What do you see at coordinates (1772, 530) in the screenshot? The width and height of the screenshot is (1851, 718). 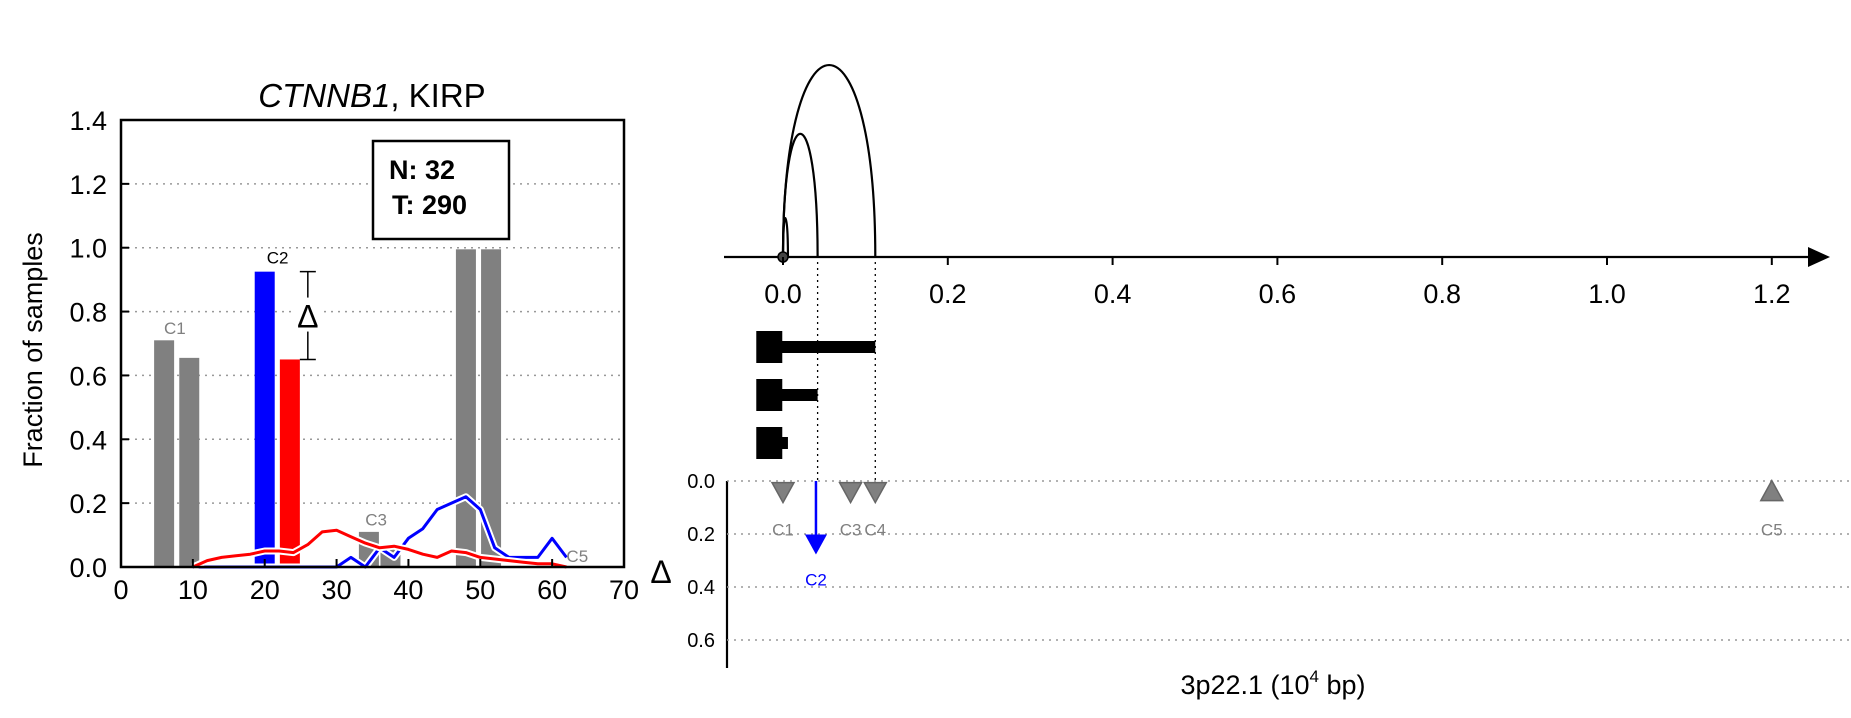 I see `cluster-marker-label: C5` at bounding box center [1772, 530].